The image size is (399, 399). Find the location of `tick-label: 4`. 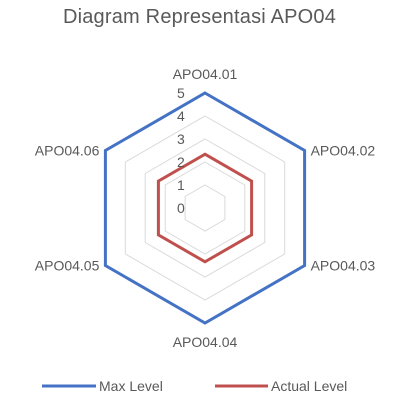

tick-label: 4 is located at coordinates (181, 116).